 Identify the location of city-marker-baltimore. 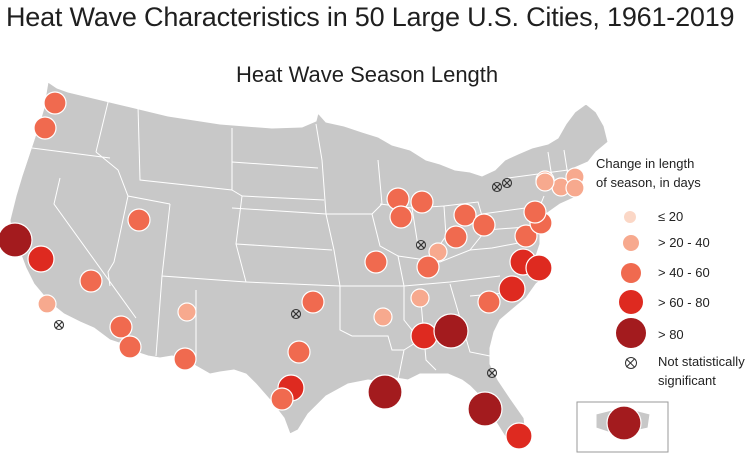
(535, 212).